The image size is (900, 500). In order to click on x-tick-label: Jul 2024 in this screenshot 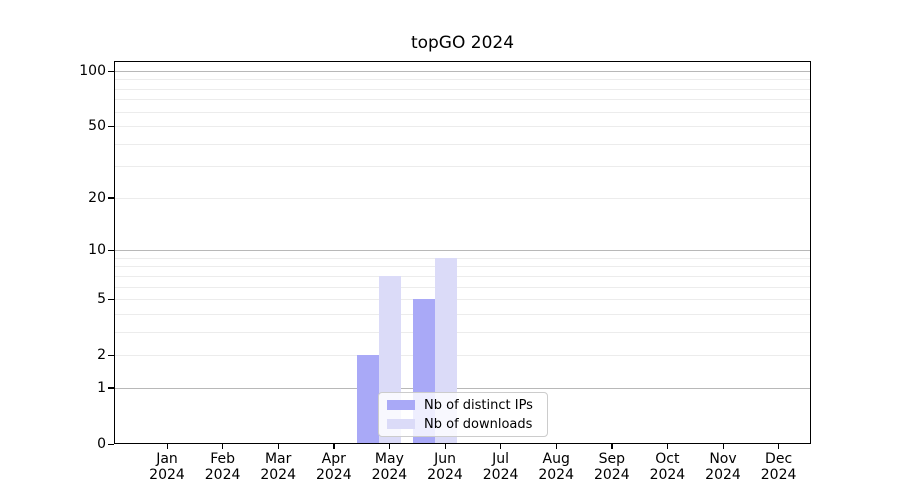, I will do `click(500, 467)`.